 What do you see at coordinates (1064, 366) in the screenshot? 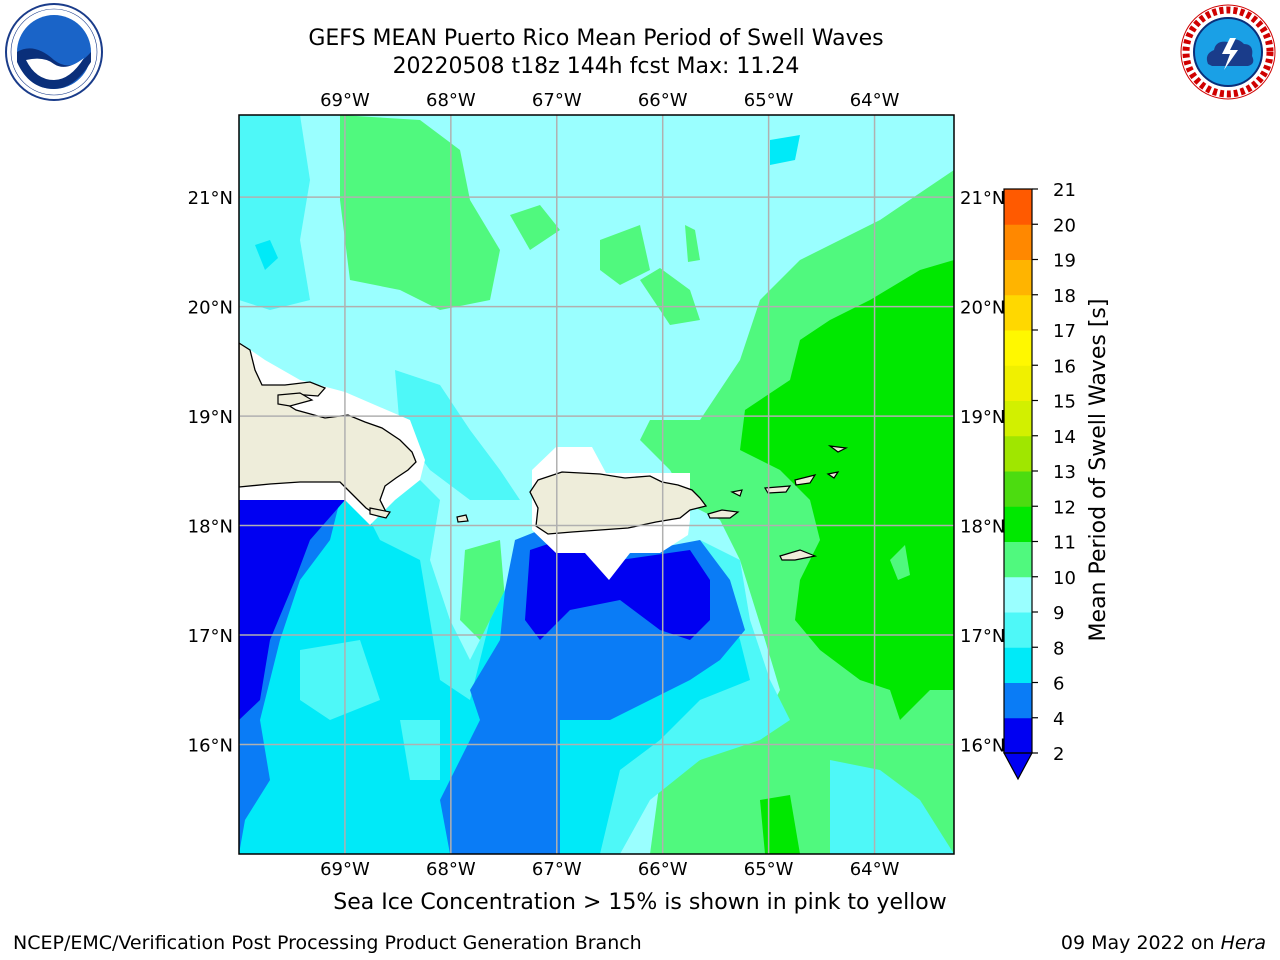
I see `colorbar-tick-label: 16` at bounding box center [1064, 366].